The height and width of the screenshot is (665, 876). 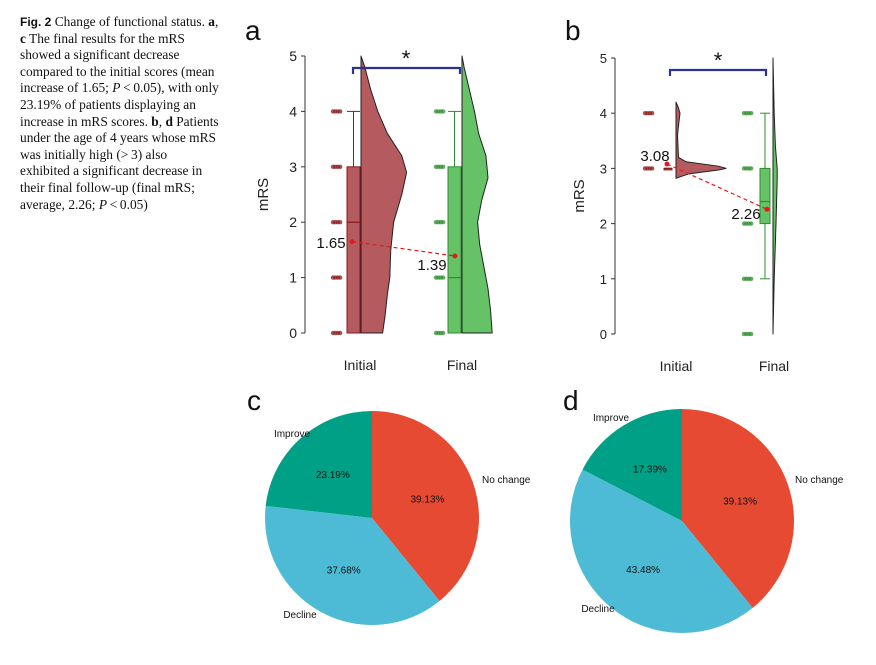 I want to click on panel-b-raincloud: b 0 1 2 3 4 5 mRS Initial Final 3.08 2.26 *, so click(x=677, y=194).